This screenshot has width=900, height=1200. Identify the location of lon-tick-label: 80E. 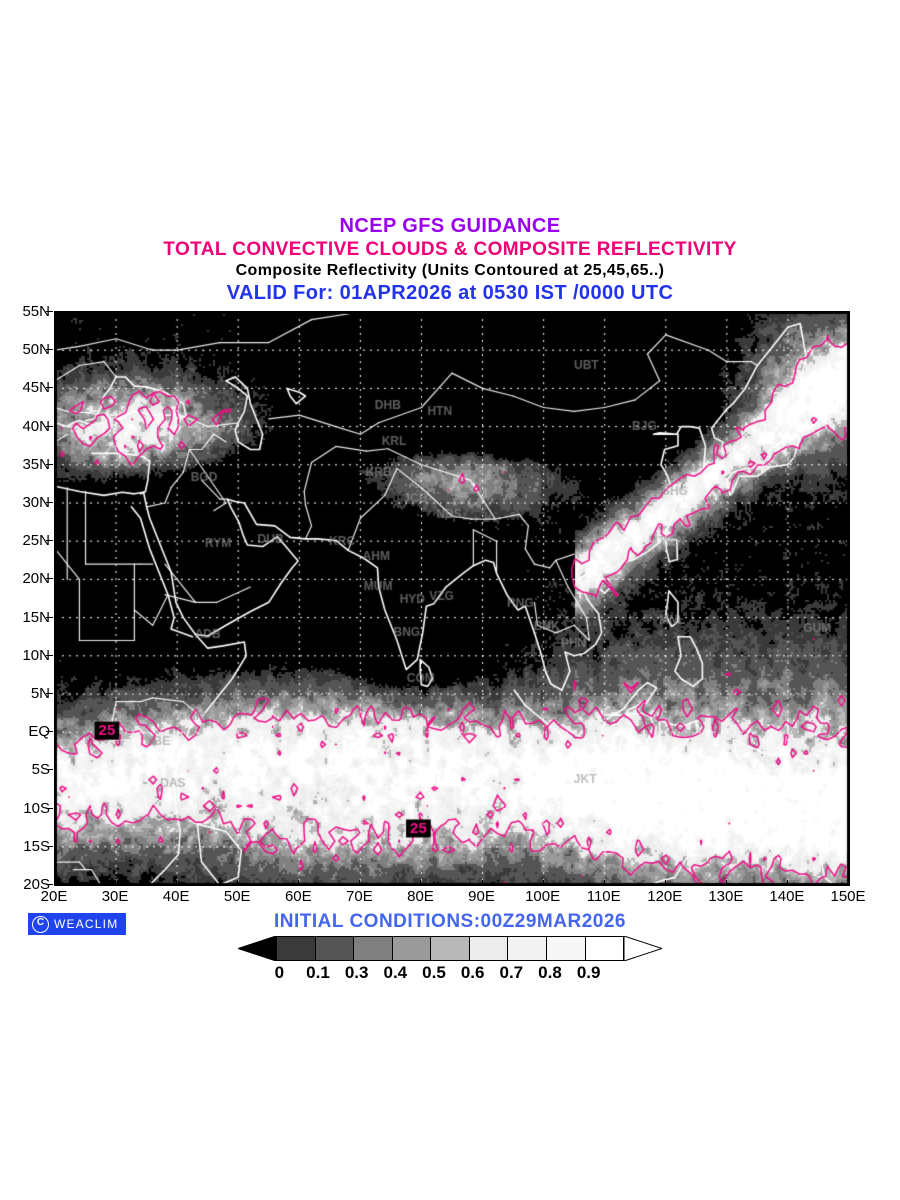
(420, 896).